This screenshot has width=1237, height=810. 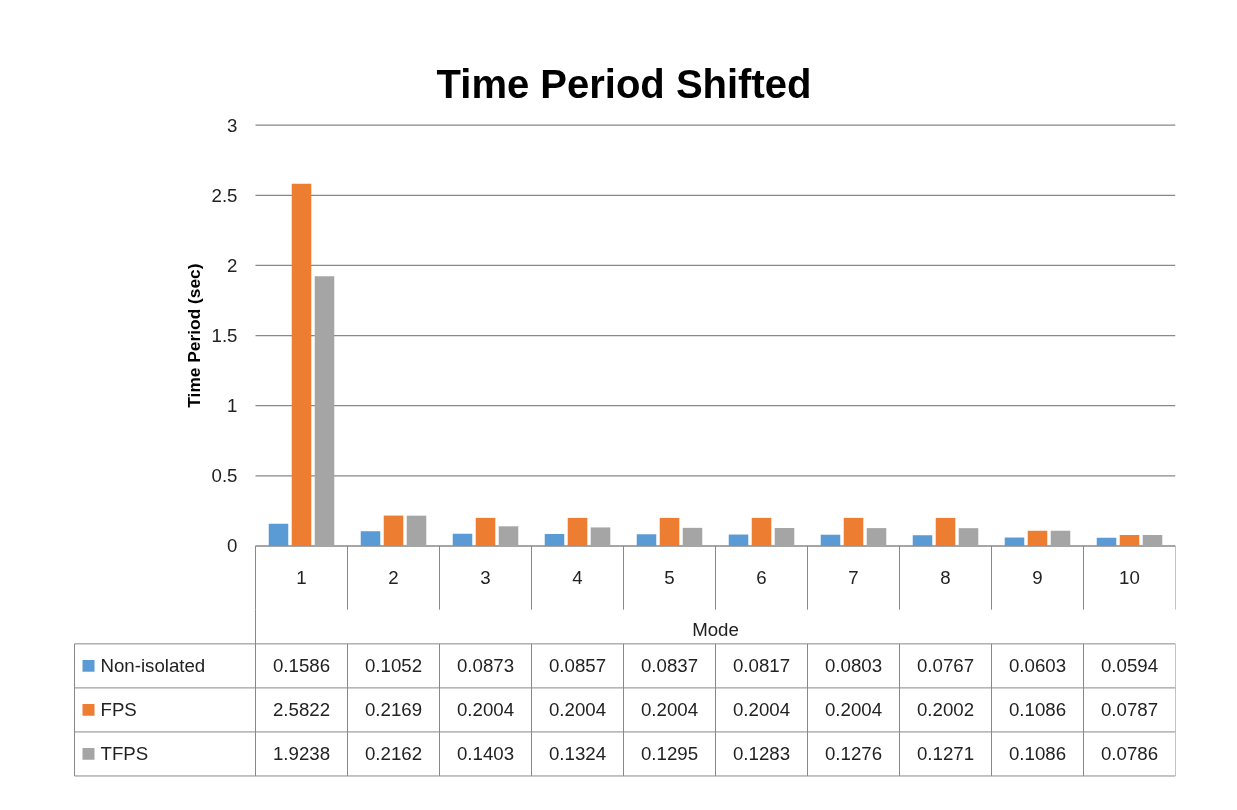 What do you see at coordinates (393, 754) in the screenshot?
I see `data-label: 0.2162` at bounding box center [393, 754].